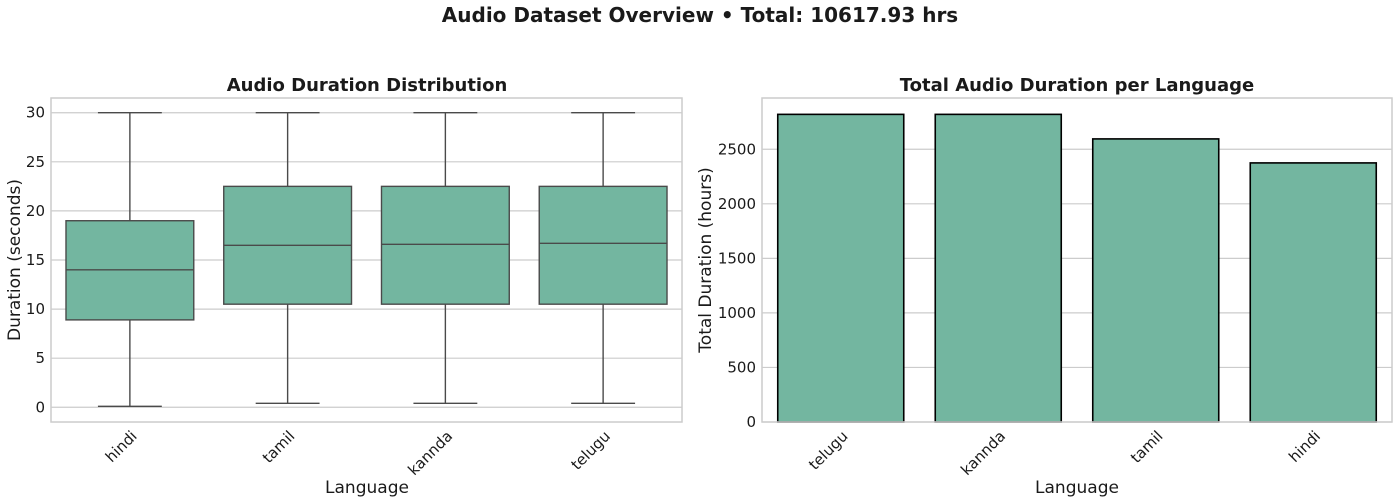  Describe the element at coordinates (741, 367) in the screenshot. I see `bar-chart-y-tick-label: 500` at that location.